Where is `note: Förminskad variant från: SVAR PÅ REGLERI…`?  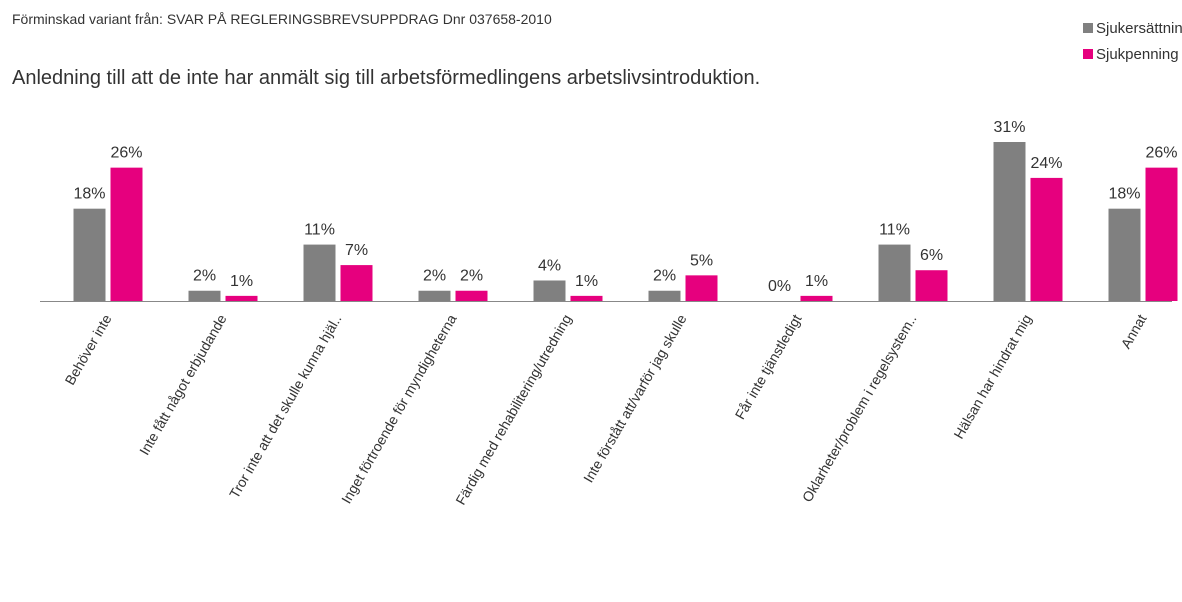
note: Förminskad variant från: SVAR PÅ REGLERI… is located at coordinates (282, 19).